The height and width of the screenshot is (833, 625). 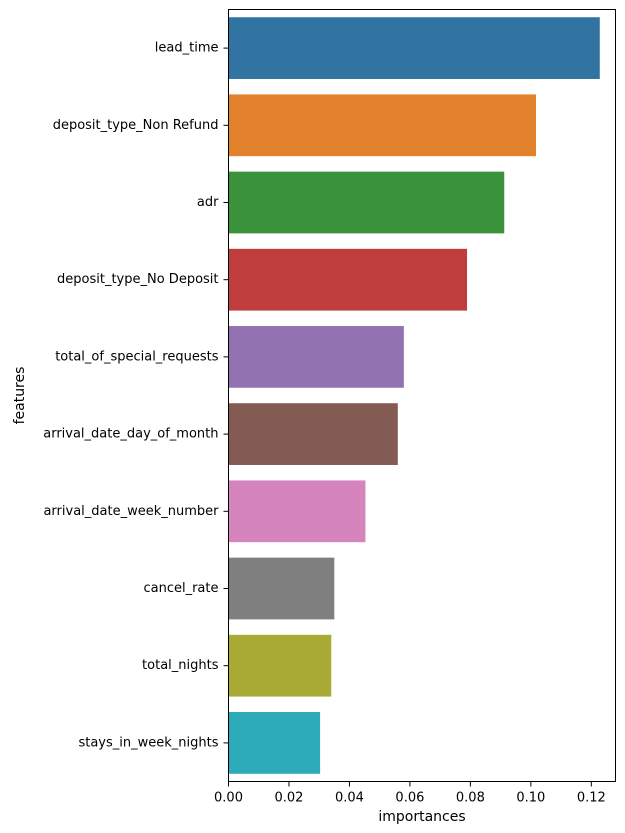 What do you see at coordinates (274, 743) in the screenshot?
I see `bar-stays-in-week-nights` at bounding box center [274, 743].